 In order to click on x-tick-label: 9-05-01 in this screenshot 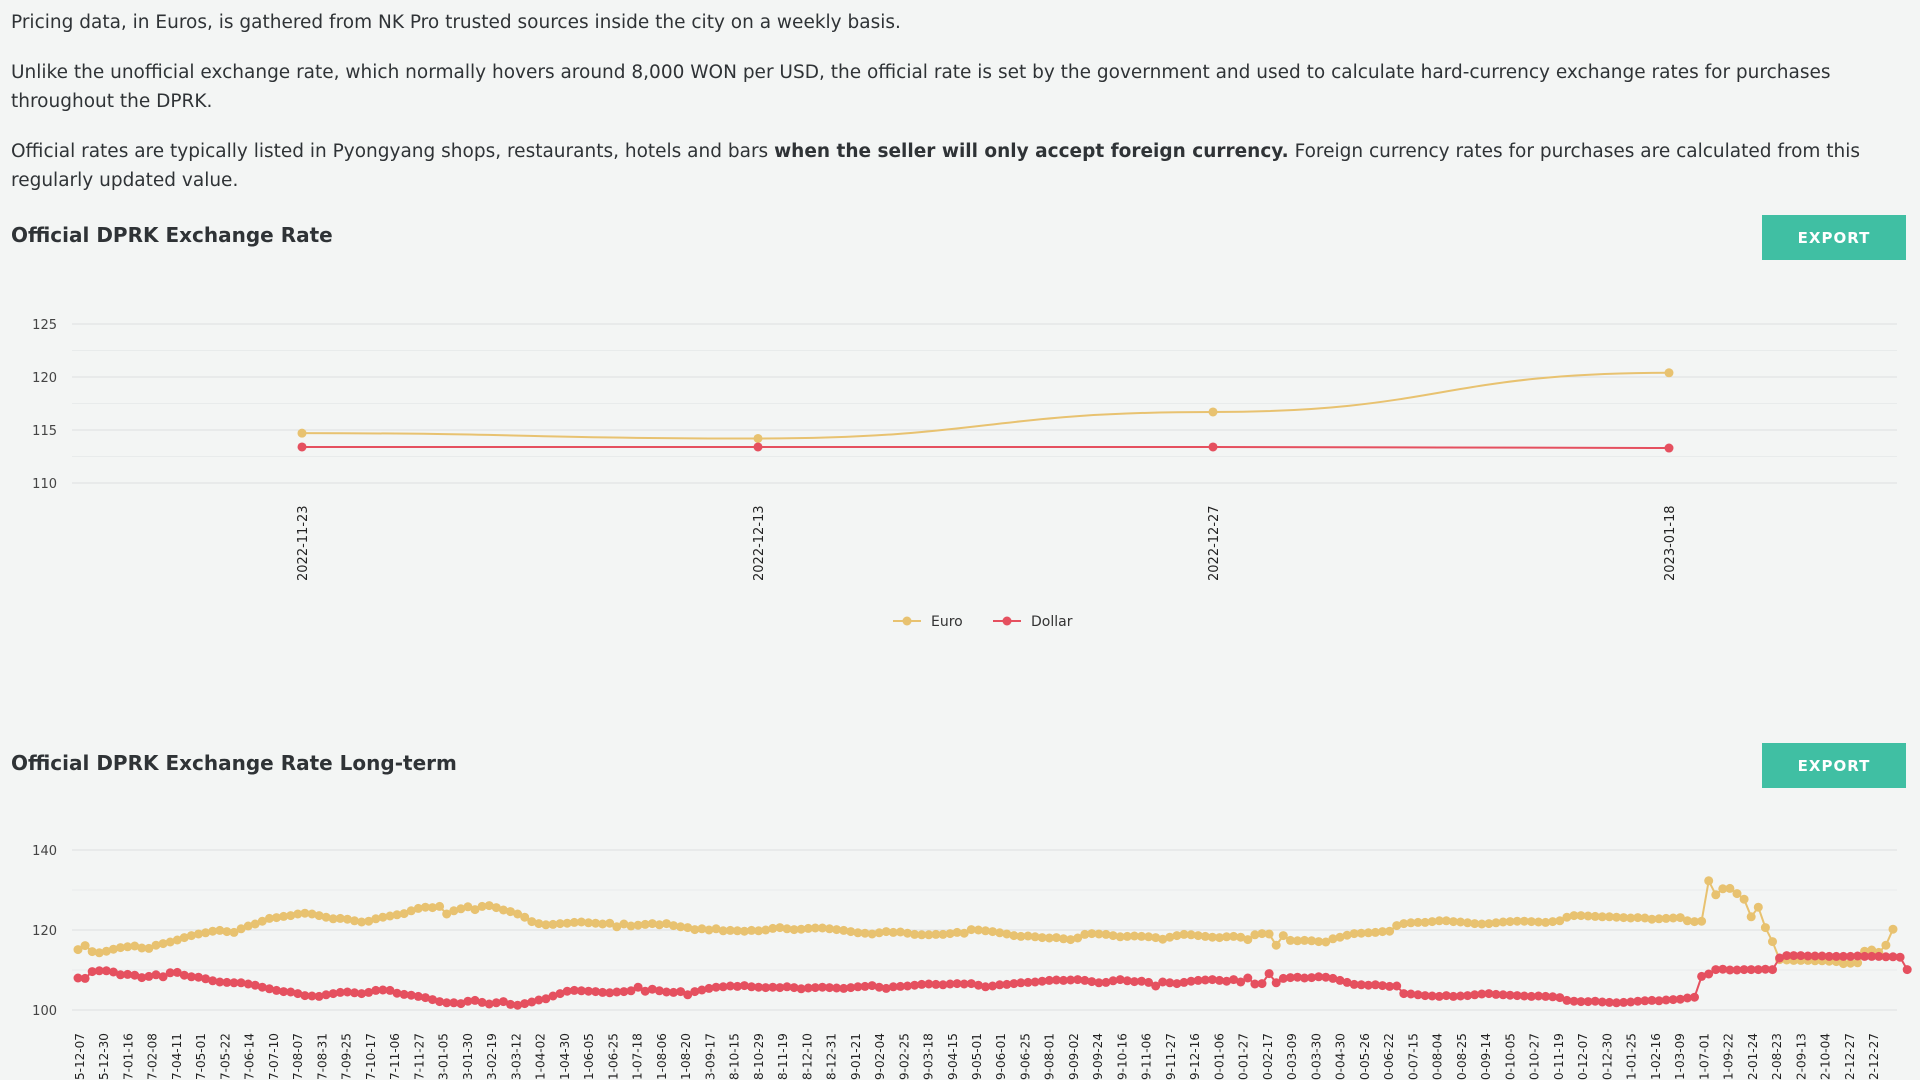, I will do `click(977, 1056)`.